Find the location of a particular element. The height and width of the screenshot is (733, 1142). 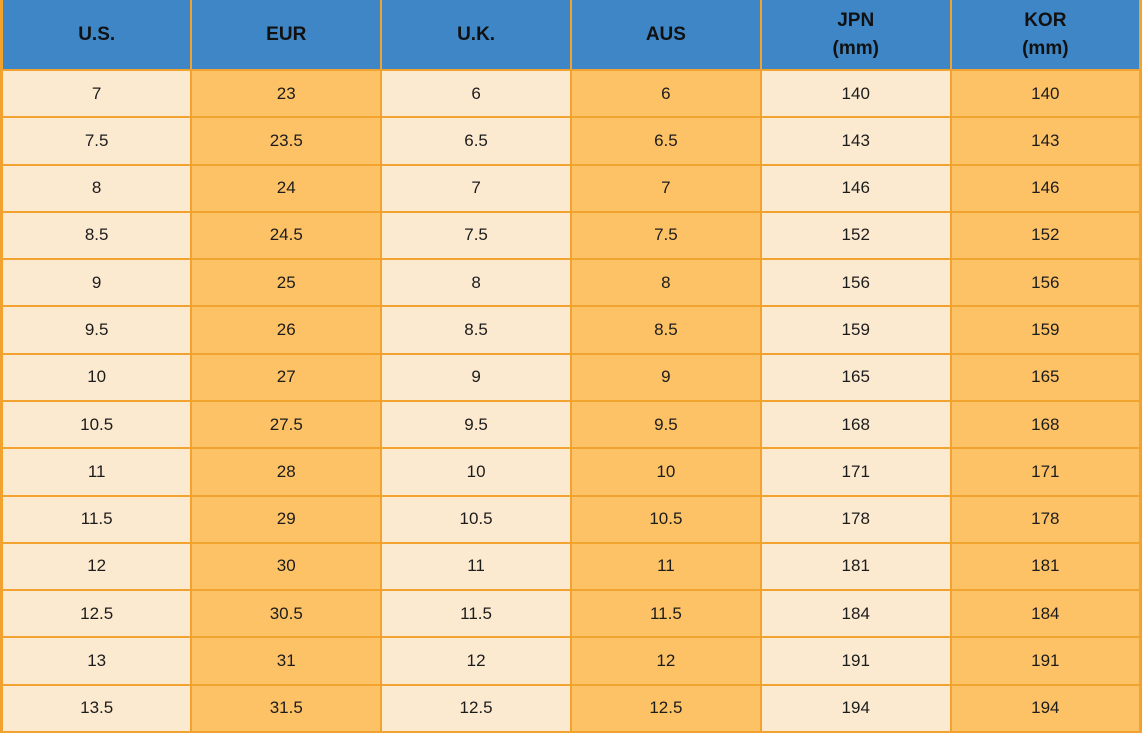

table-cell: 29 is located at coordinates (286, 519).